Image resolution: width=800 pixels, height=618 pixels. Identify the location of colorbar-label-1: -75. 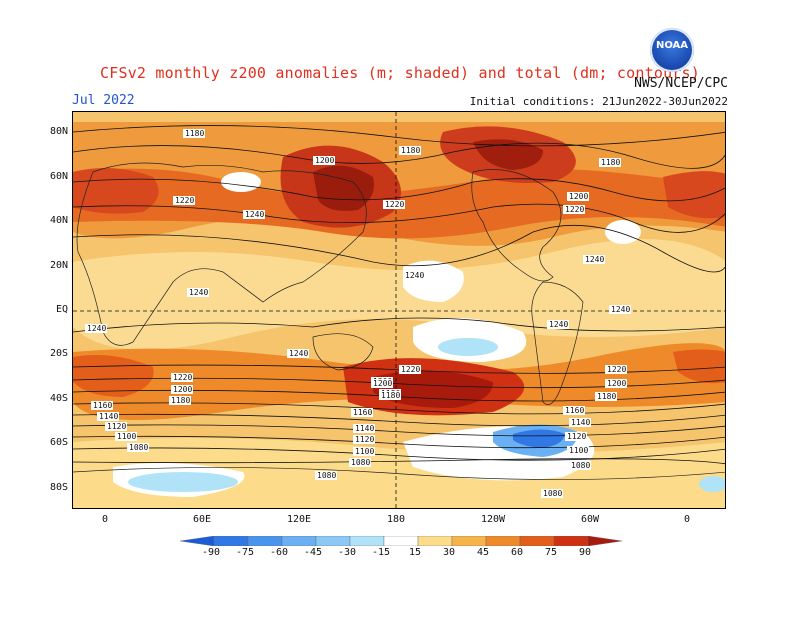
(245, 552).